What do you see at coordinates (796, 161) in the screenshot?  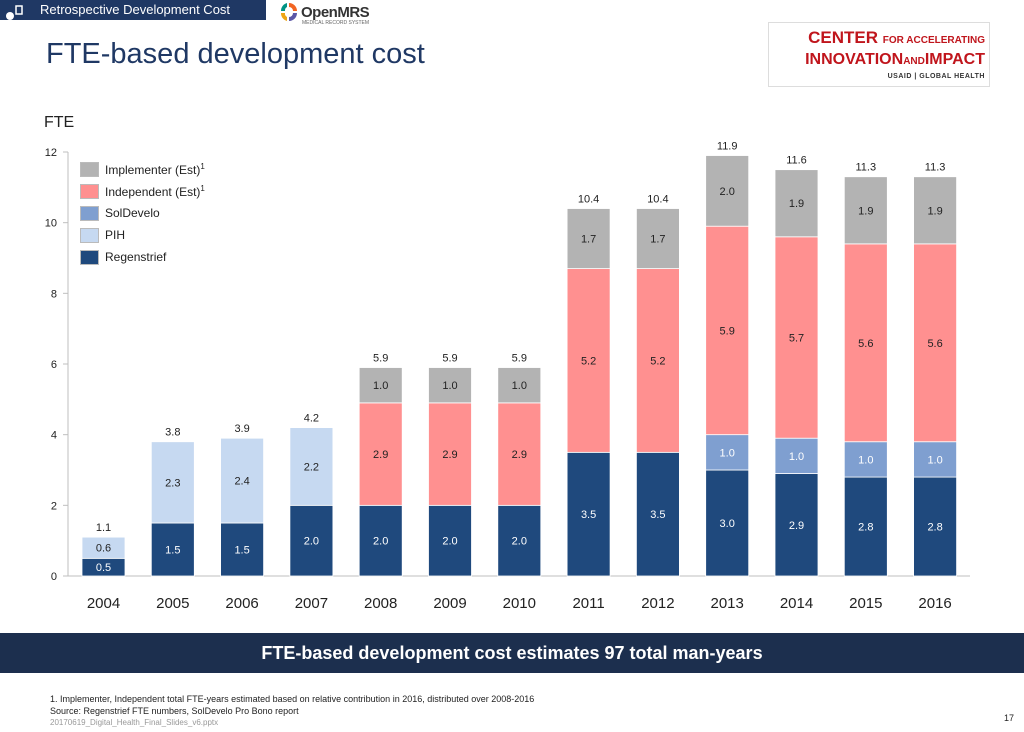 I see `bar-total-label: 11.6` at bounding box center [796, 161].